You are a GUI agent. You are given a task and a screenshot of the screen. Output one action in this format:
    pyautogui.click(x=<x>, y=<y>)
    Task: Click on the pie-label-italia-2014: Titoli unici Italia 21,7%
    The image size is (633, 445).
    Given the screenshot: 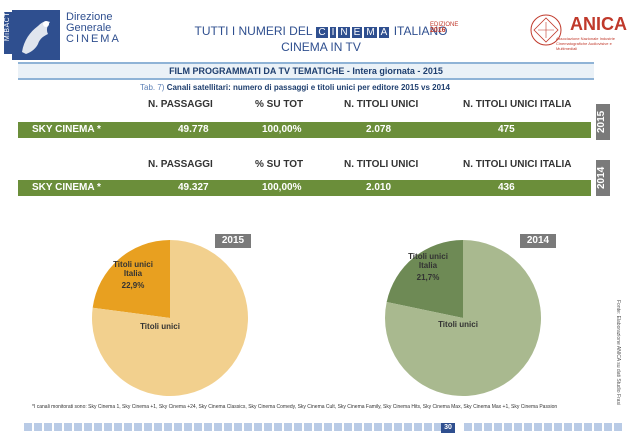 What is the action you would take?
    pyautogui.click(x=428, y=267)
    